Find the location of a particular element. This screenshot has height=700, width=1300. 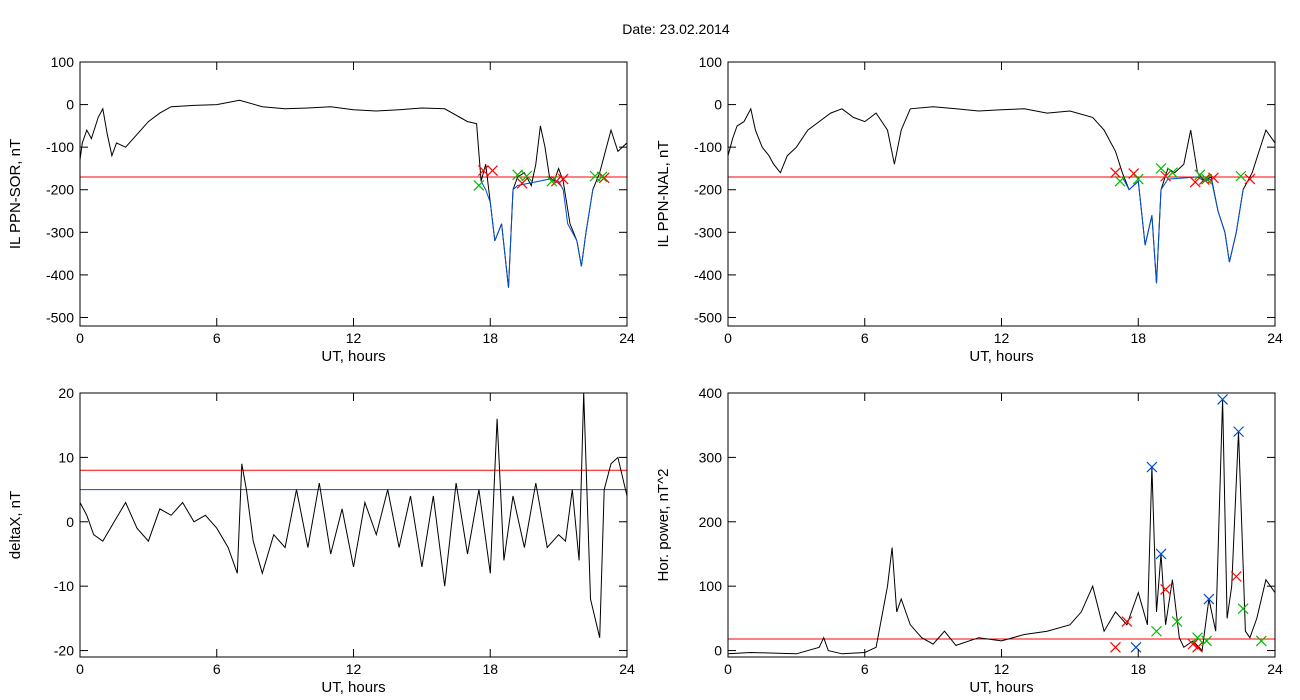

figure-title: Date: 23.02.2014 is located at coordinates (676, 29).